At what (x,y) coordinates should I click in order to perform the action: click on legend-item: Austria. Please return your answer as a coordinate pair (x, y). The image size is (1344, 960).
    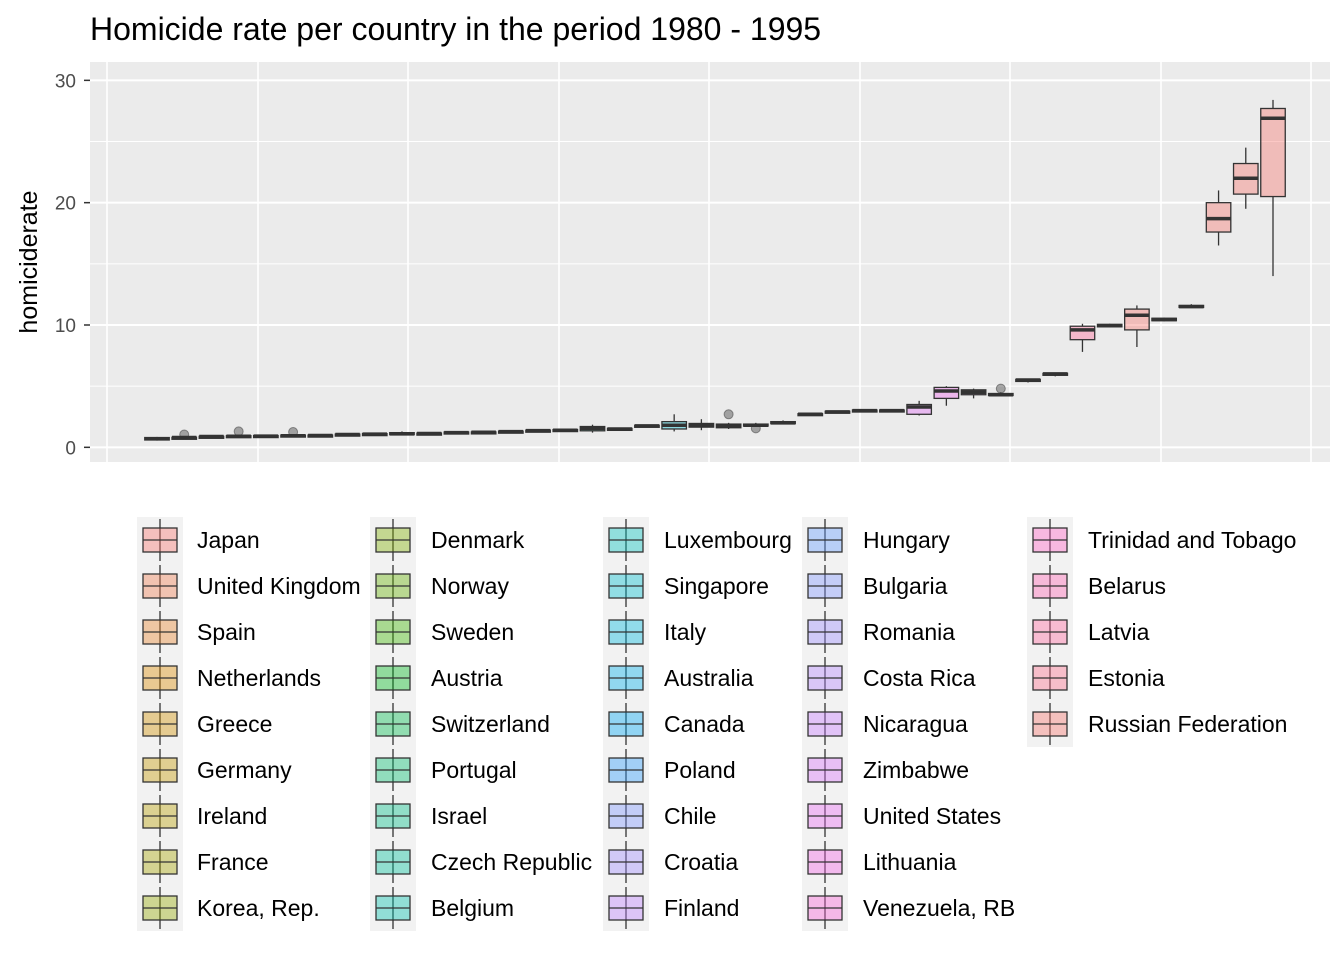
    Looking at the image, I should click on (436, 678).